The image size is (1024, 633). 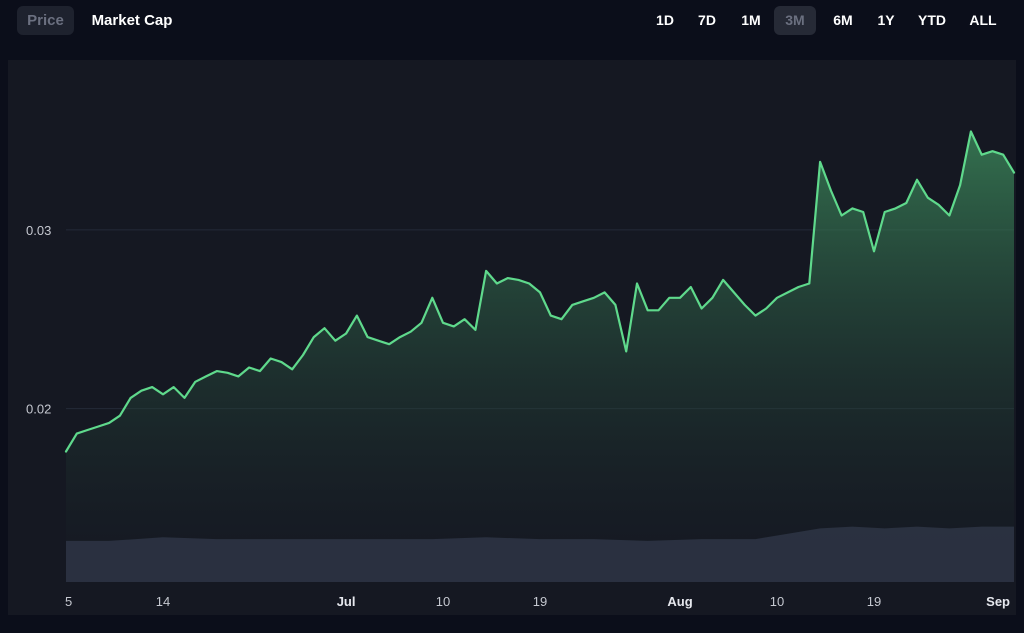 I want to click on x-tick-label: Jul, so click(x=346, y=601).